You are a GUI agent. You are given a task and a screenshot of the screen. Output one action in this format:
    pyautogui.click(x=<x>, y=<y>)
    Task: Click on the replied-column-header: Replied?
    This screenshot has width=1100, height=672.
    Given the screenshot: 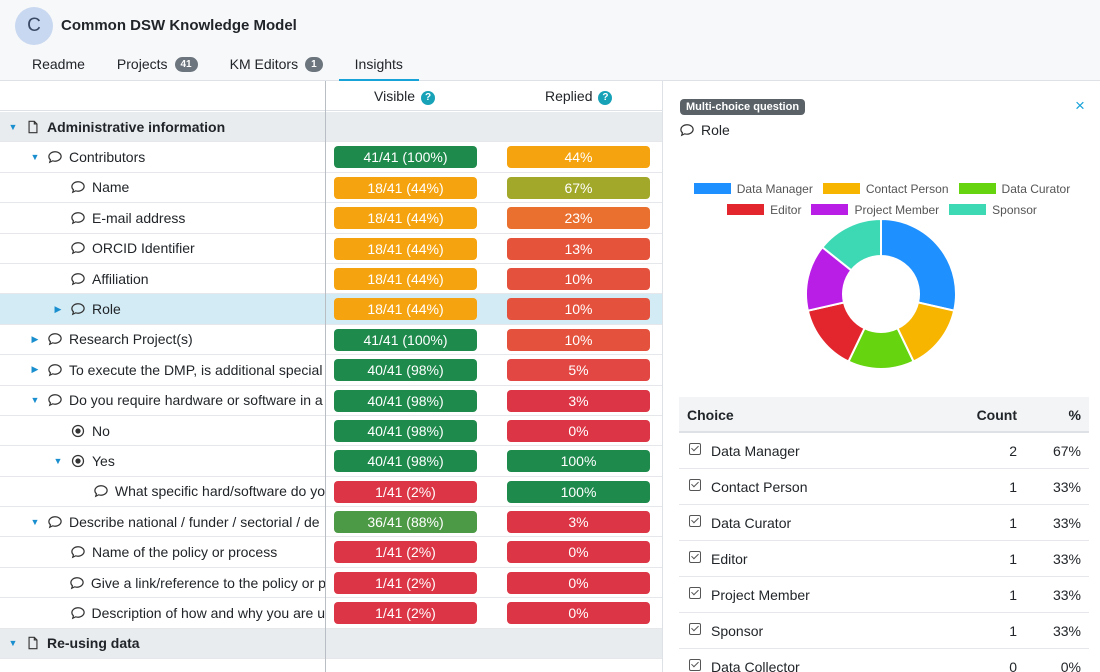 What is the action you would take?
    pyautogui.click(x=579, y=96)
    